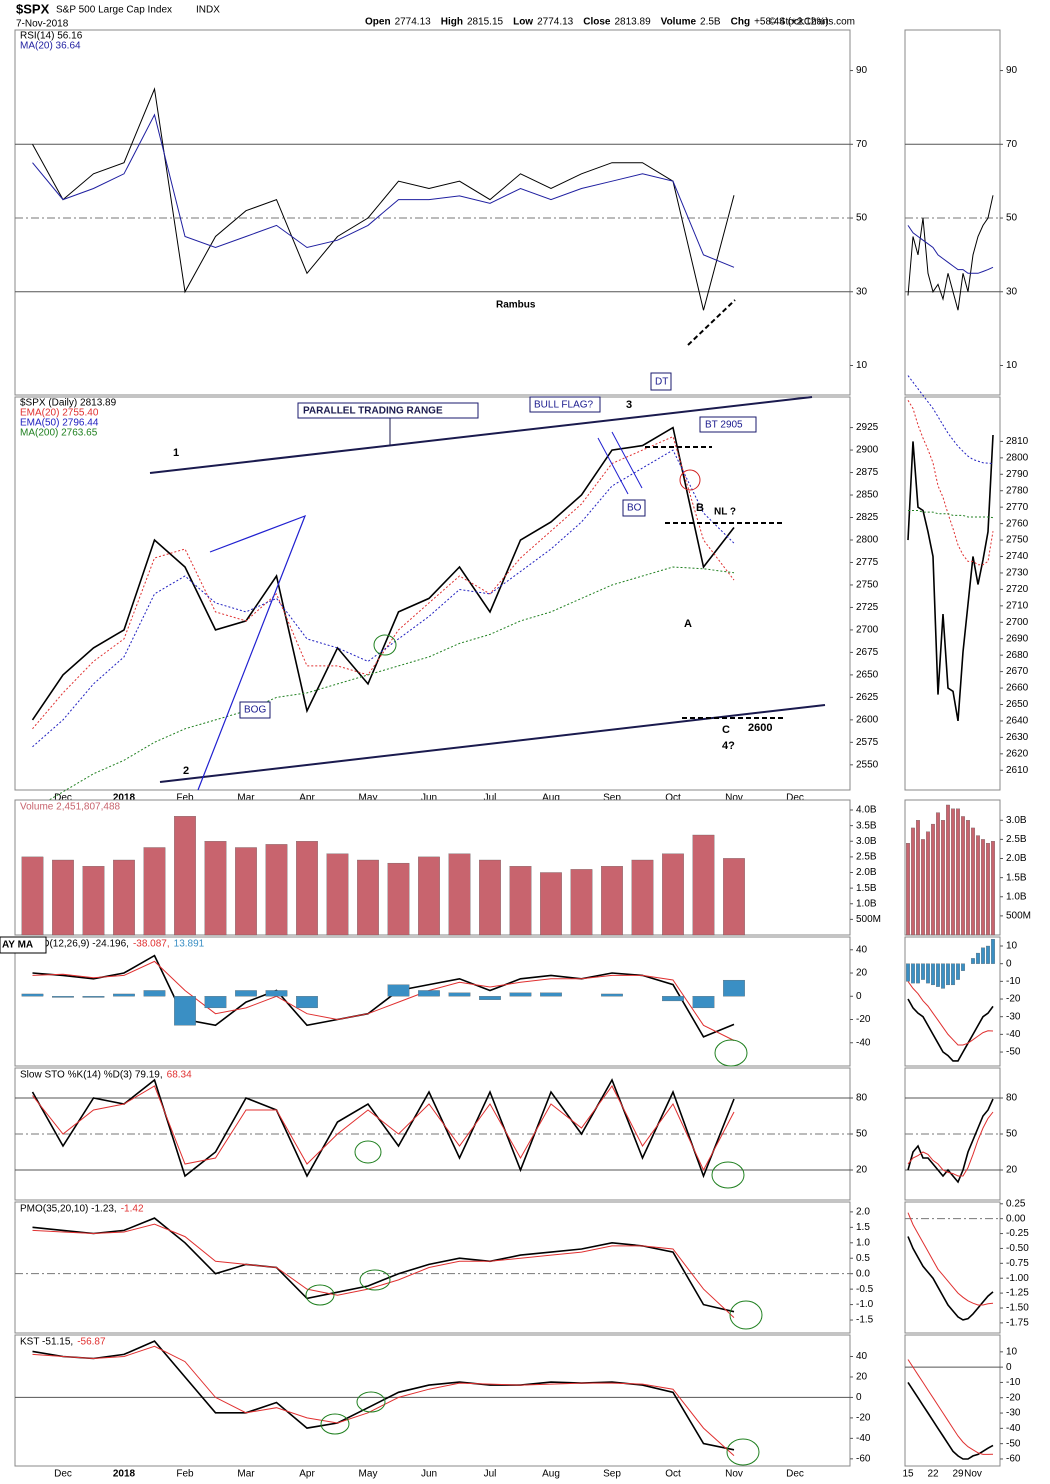 This screenshot has width=1050, height=1484. What do you see at coordinates (33, 8) in the screenshot?
I see `symbol: $SPX` at bounding box center [33, 8].